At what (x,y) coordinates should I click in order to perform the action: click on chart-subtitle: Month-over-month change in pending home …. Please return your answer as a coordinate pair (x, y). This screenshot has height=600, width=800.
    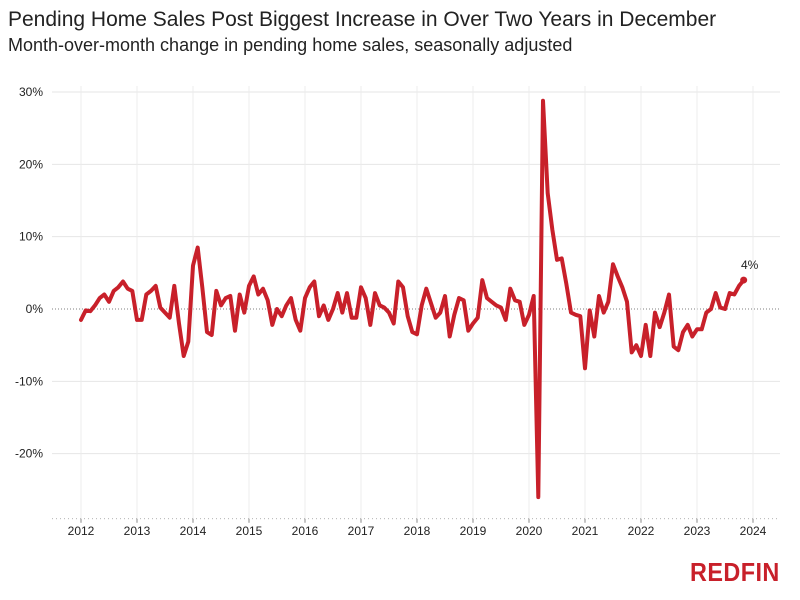
    Looking at the image, I should click on (290, 45).